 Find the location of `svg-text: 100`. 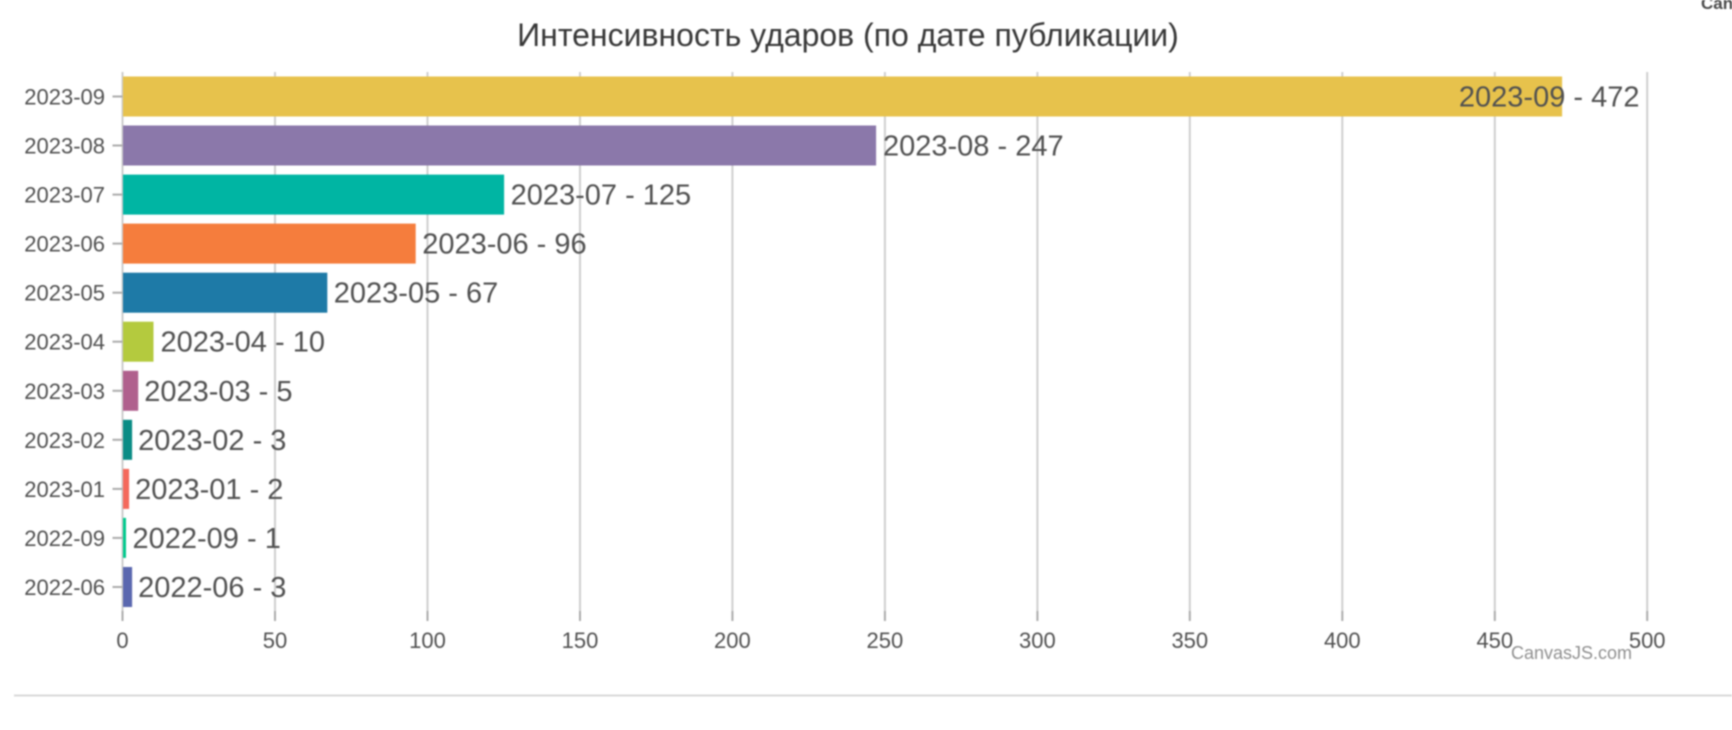

svg-text: 100 is located at coordinates (427, 640).